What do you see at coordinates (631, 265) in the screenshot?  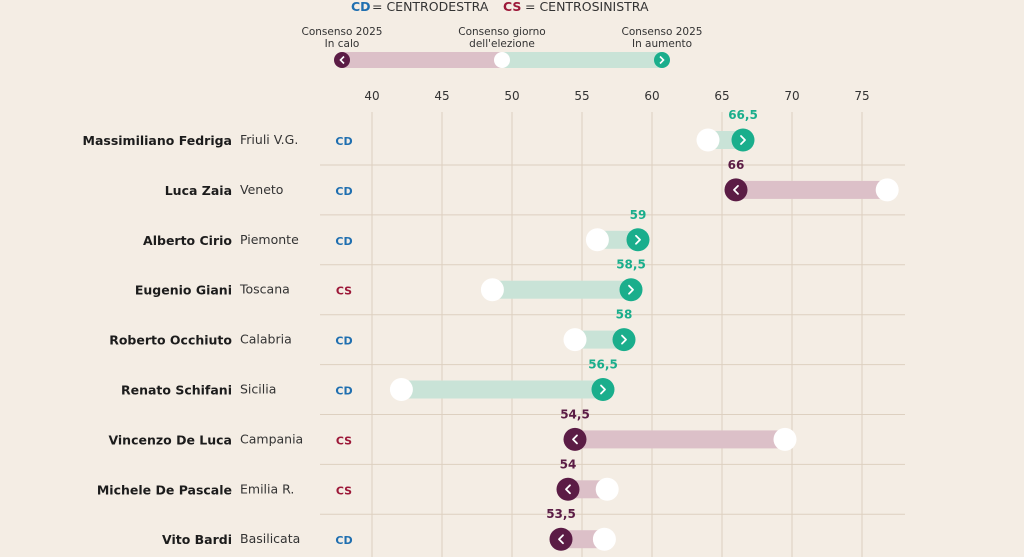 I see `value-label: 58,5` at bounding box center [631, 265].